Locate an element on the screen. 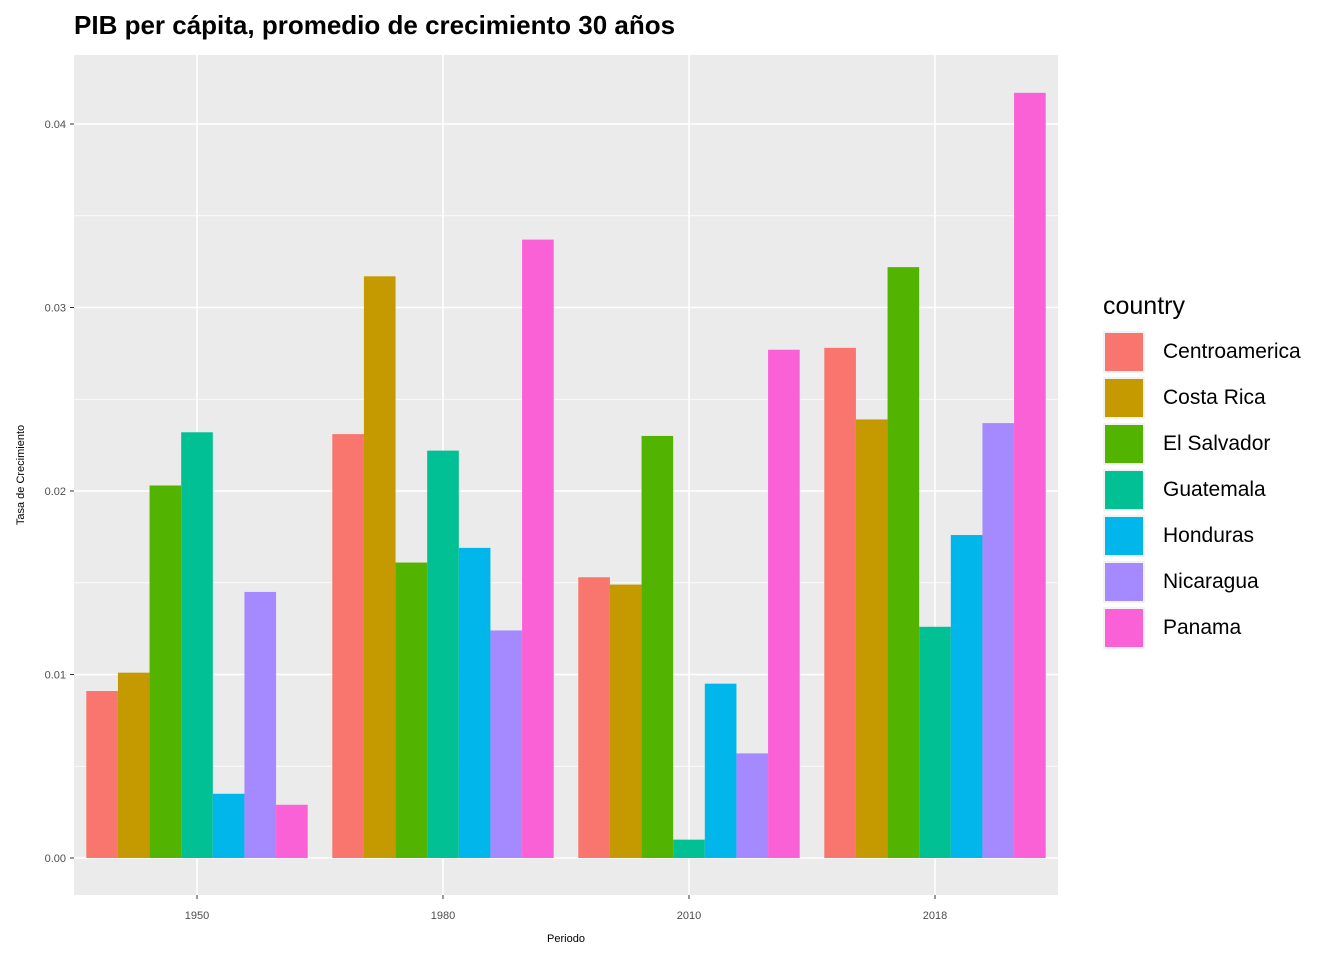 Image resolution: width=1344 pixels, height=960 pixels. y-tick-label: 0.00 is located at coordinates (55, 859).